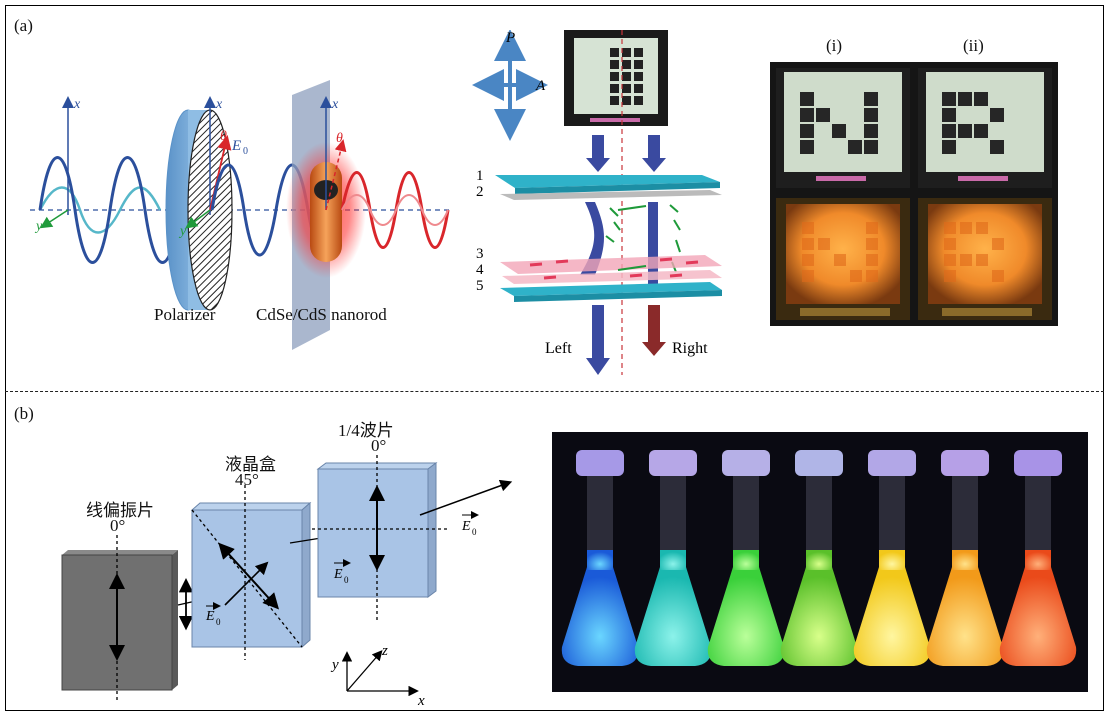 Image resolution: width=1109 pixels, height=716 pixels. What do you see at coordinates (210, 616) in the screenshot?
I see `field-e0: E` at bounding box center [210, 616].